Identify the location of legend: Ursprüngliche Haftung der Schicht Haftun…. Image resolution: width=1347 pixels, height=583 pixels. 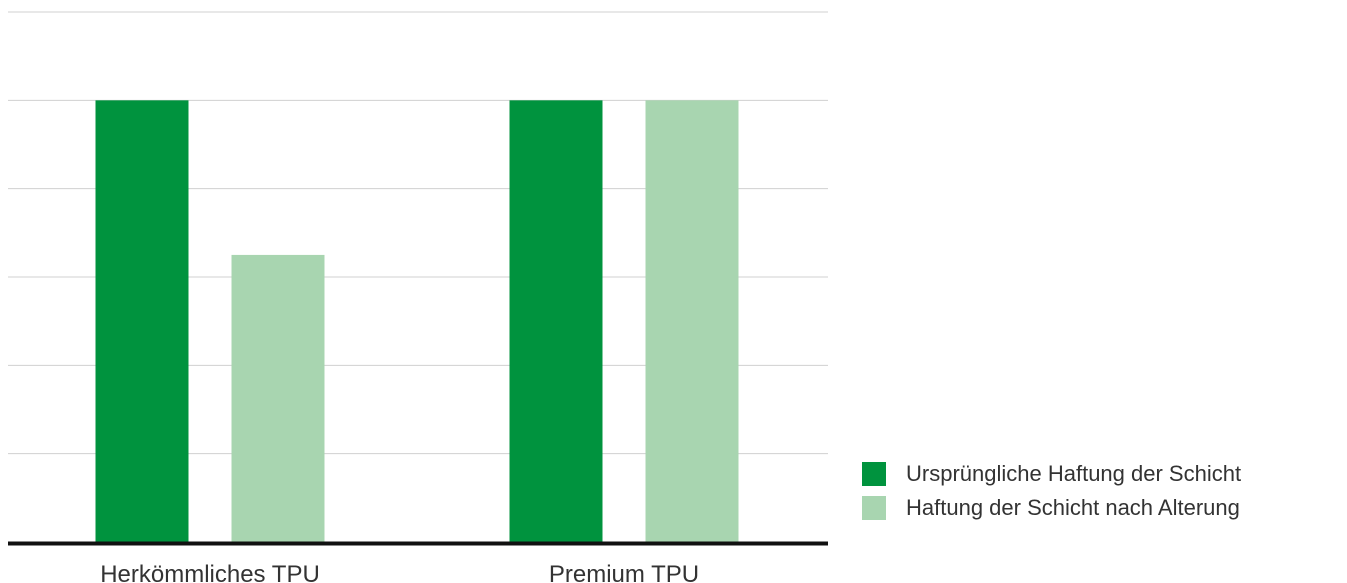
(1051, 491).